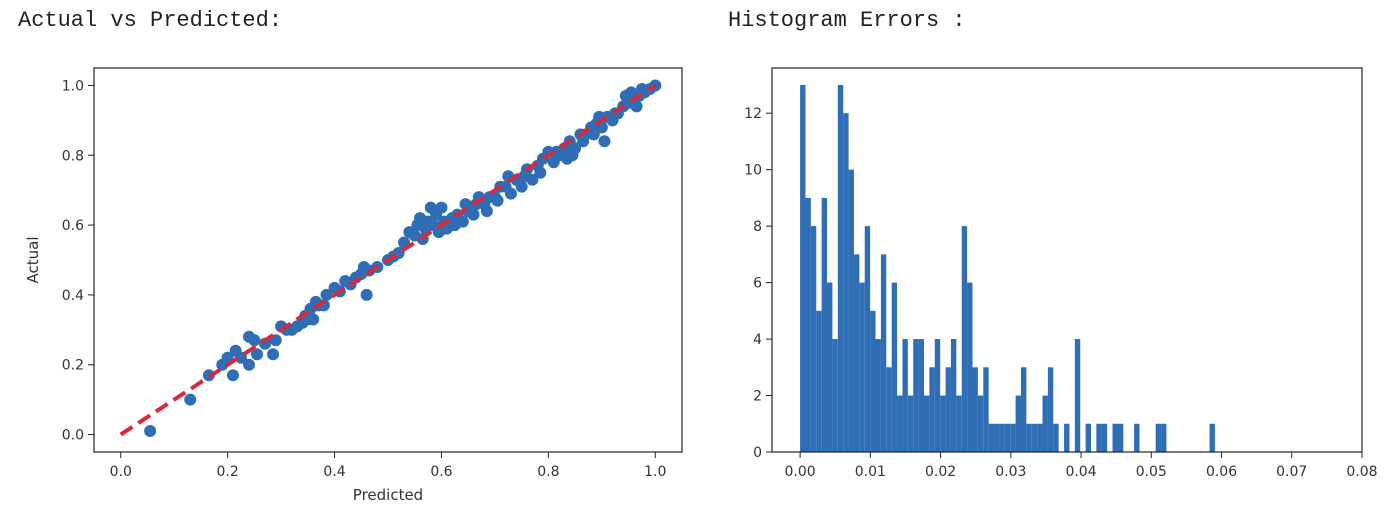 The height and width of the screenshot is (519, 1400). I want to click on x-tick-label: 0.8, so click(548, 472).